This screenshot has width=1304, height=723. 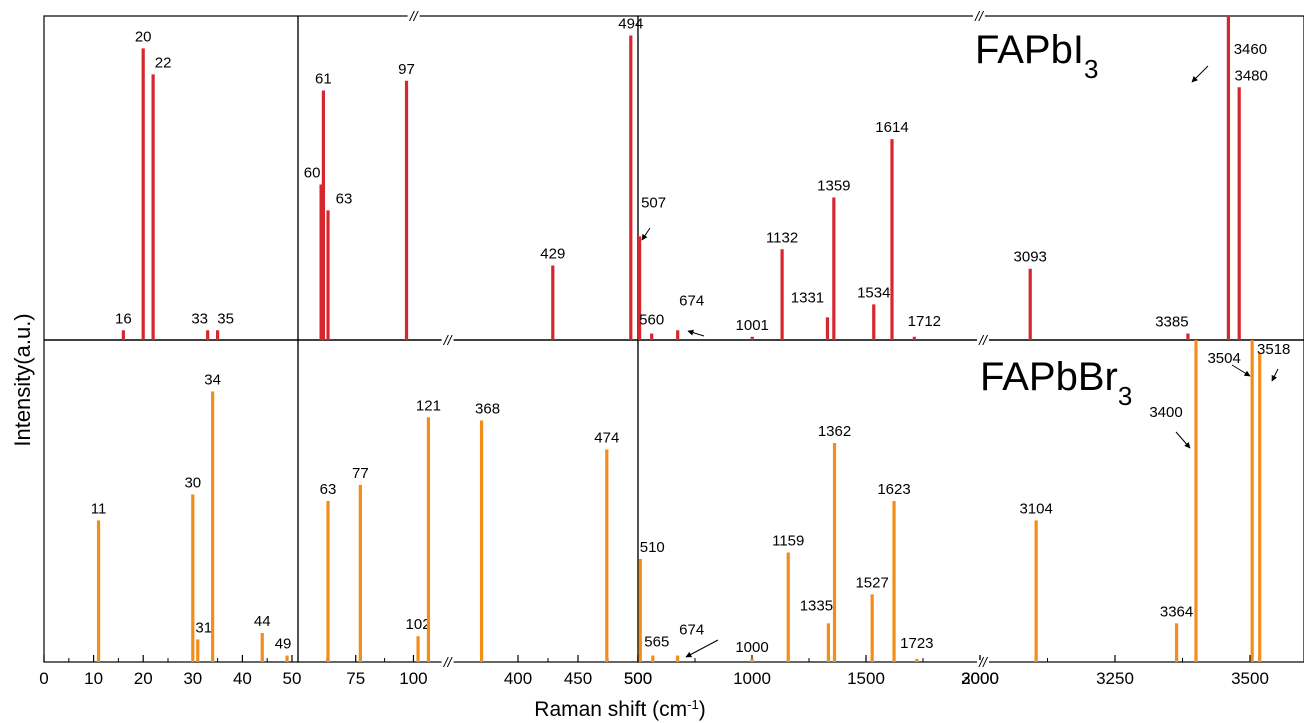 What do you see at coordinates (344, 198) in the screenshot?
I see `peak-label-fapbi3-63: 63` at bounding box center [344, 198].